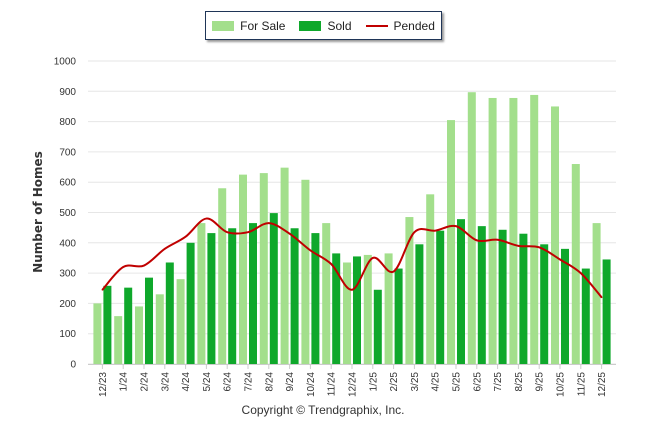  Describe the element at coordinates (339, 25) in the screenshot. I see `legend-label-sold: Sold` at that location.